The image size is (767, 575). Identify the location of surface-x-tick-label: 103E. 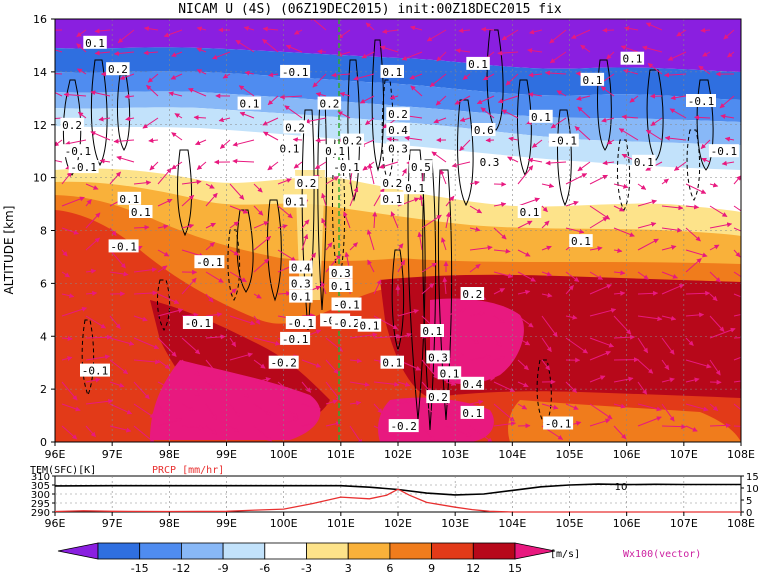
(455, 523).